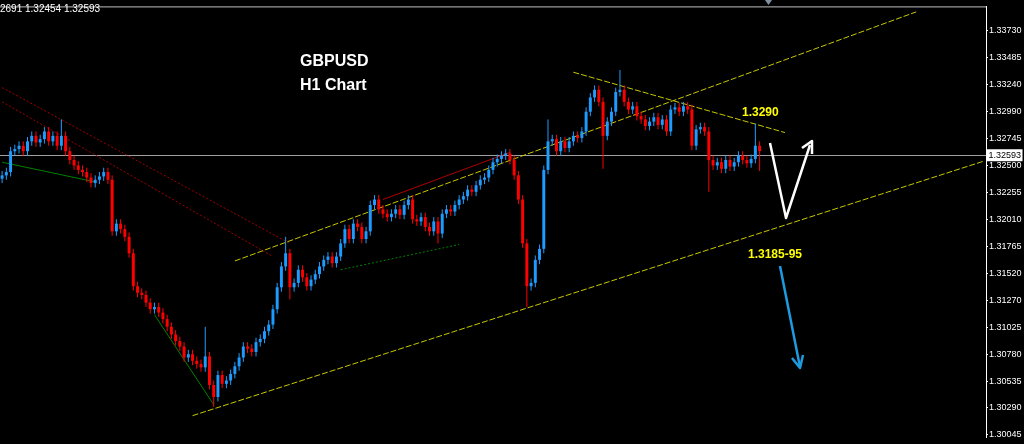  Describe the element at coordinates (1005, 164) in the screenshot. I see `y-tick-label: 1.32500` at that location.